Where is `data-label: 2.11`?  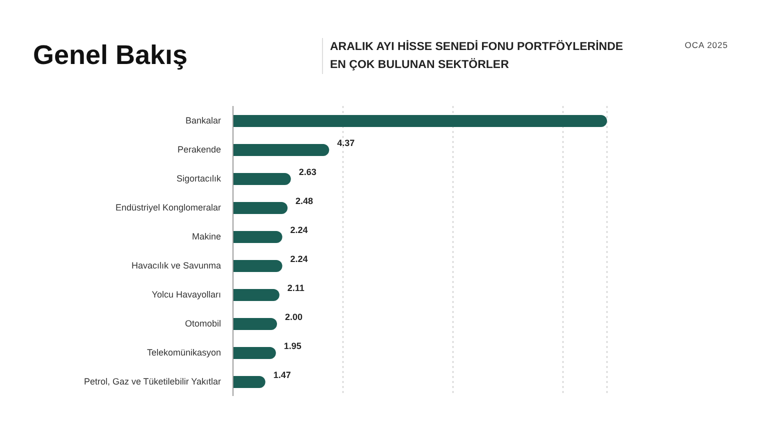
data-label: 2.11 is located at coordinates (295, 288).